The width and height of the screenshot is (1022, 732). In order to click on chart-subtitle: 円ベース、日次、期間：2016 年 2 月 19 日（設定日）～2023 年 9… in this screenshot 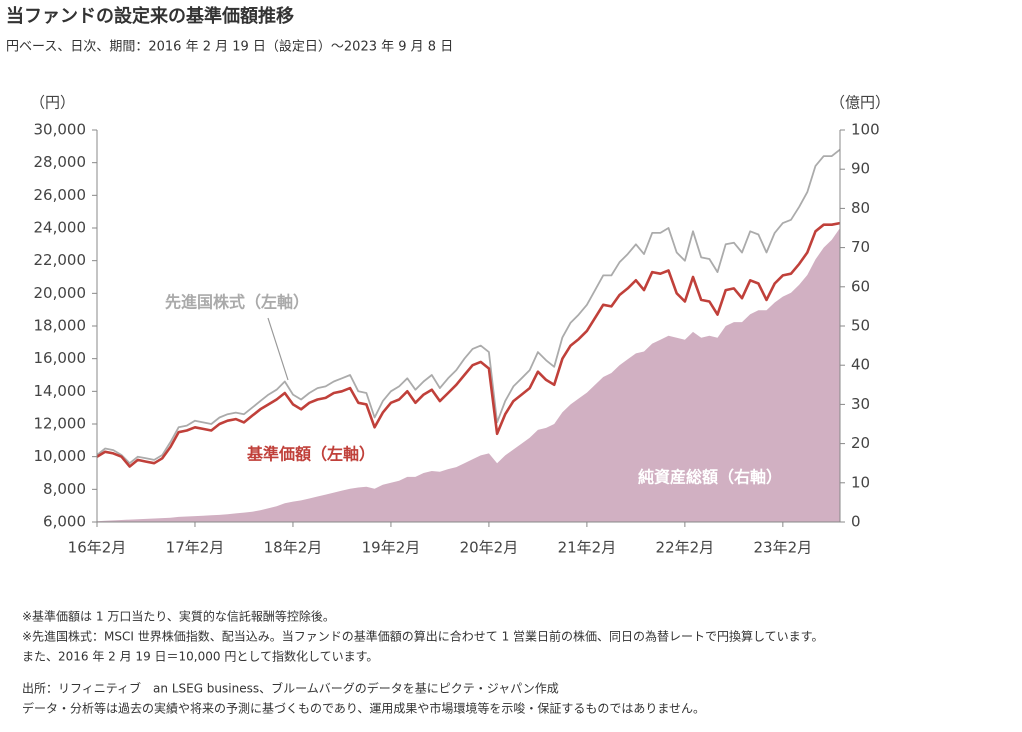, I will do `click(229, 47)`.